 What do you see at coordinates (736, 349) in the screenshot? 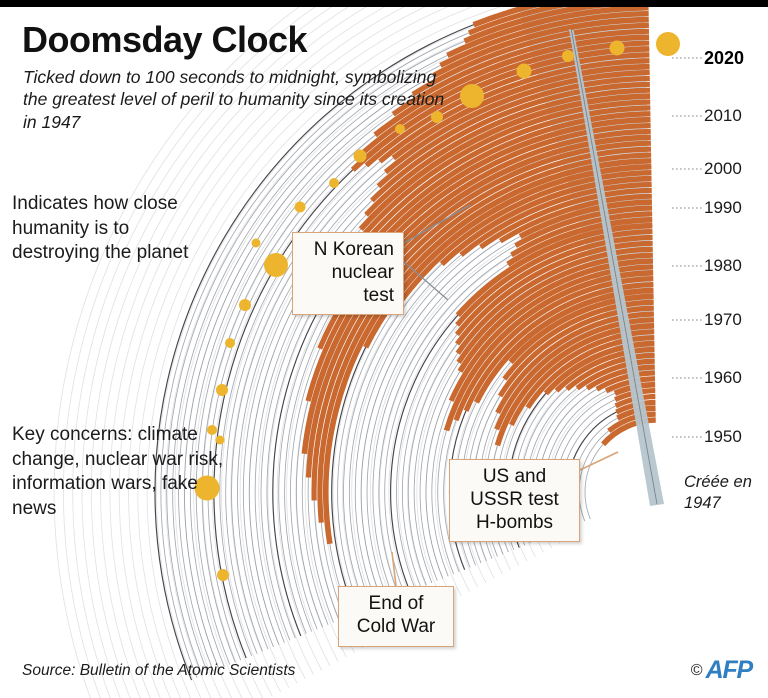
I see `year-axis: 2020 2010 2000 1990 1980 1970 1960 1950` at bounding box center [736, 349].